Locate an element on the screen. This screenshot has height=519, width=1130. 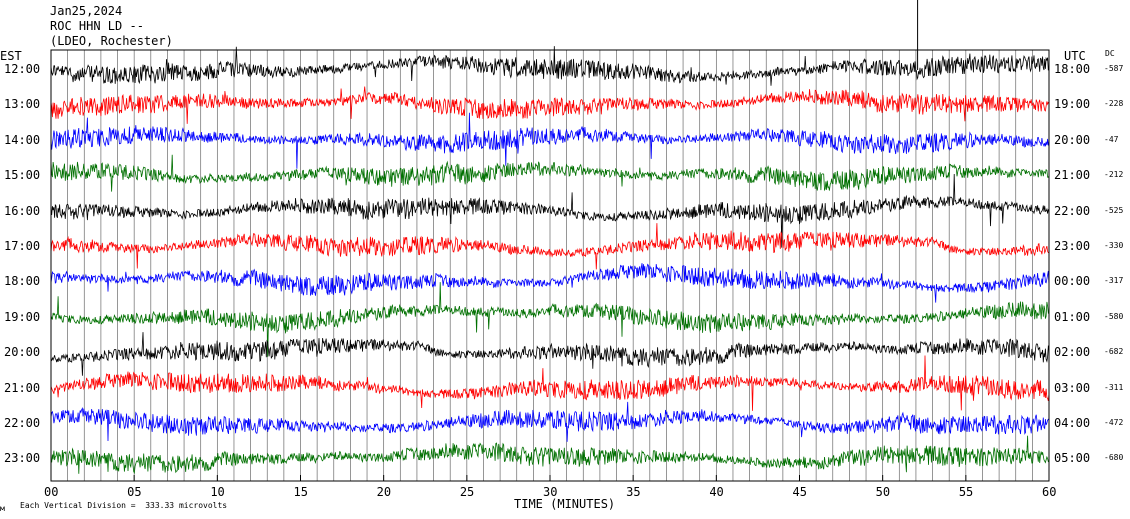
dc-label: -47 is located at coordinates (1111, 139).